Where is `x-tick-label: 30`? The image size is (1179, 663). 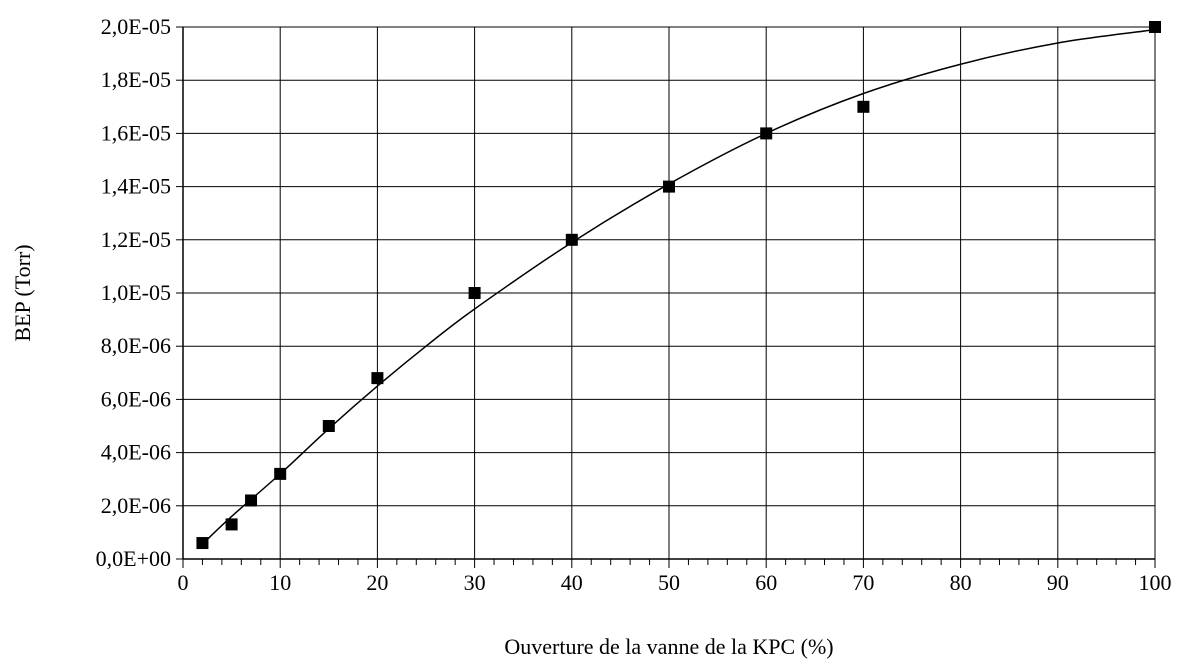 x-tick-label: 30 is located at coordinates (475, 582).